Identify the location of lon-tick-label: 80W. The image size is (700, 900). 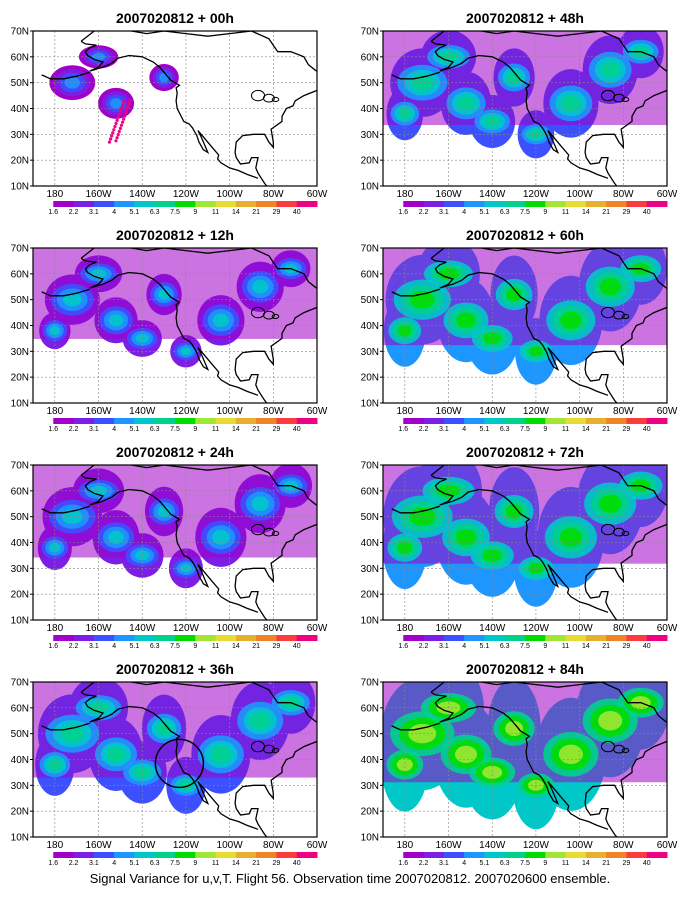
(273, 411).